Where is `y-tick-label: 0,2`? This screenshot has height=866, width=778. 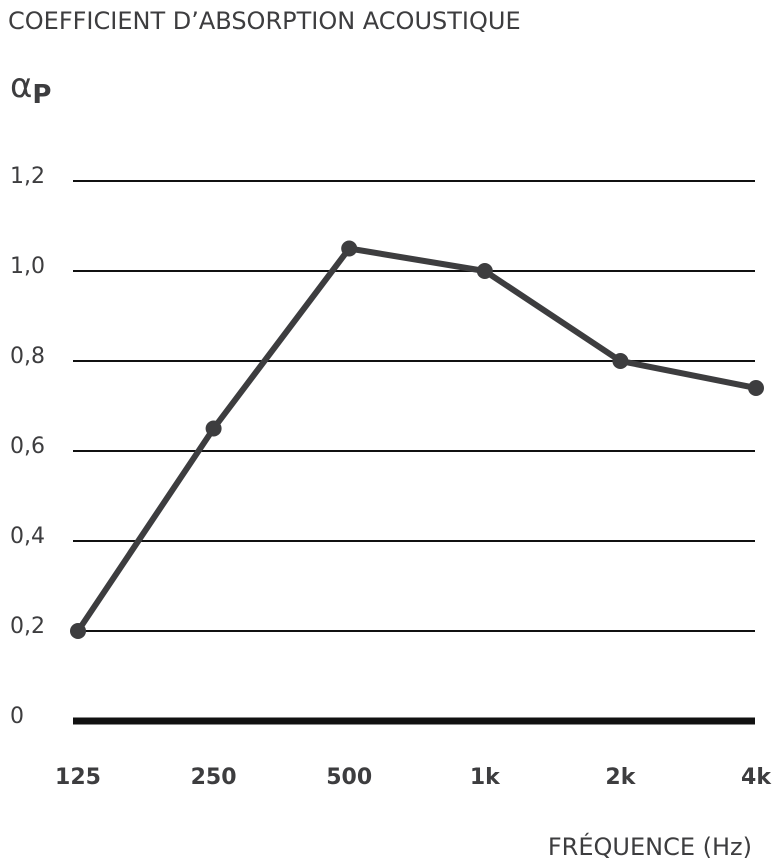
y-tick-label: 0,2 is located at coordinates (27, 626).